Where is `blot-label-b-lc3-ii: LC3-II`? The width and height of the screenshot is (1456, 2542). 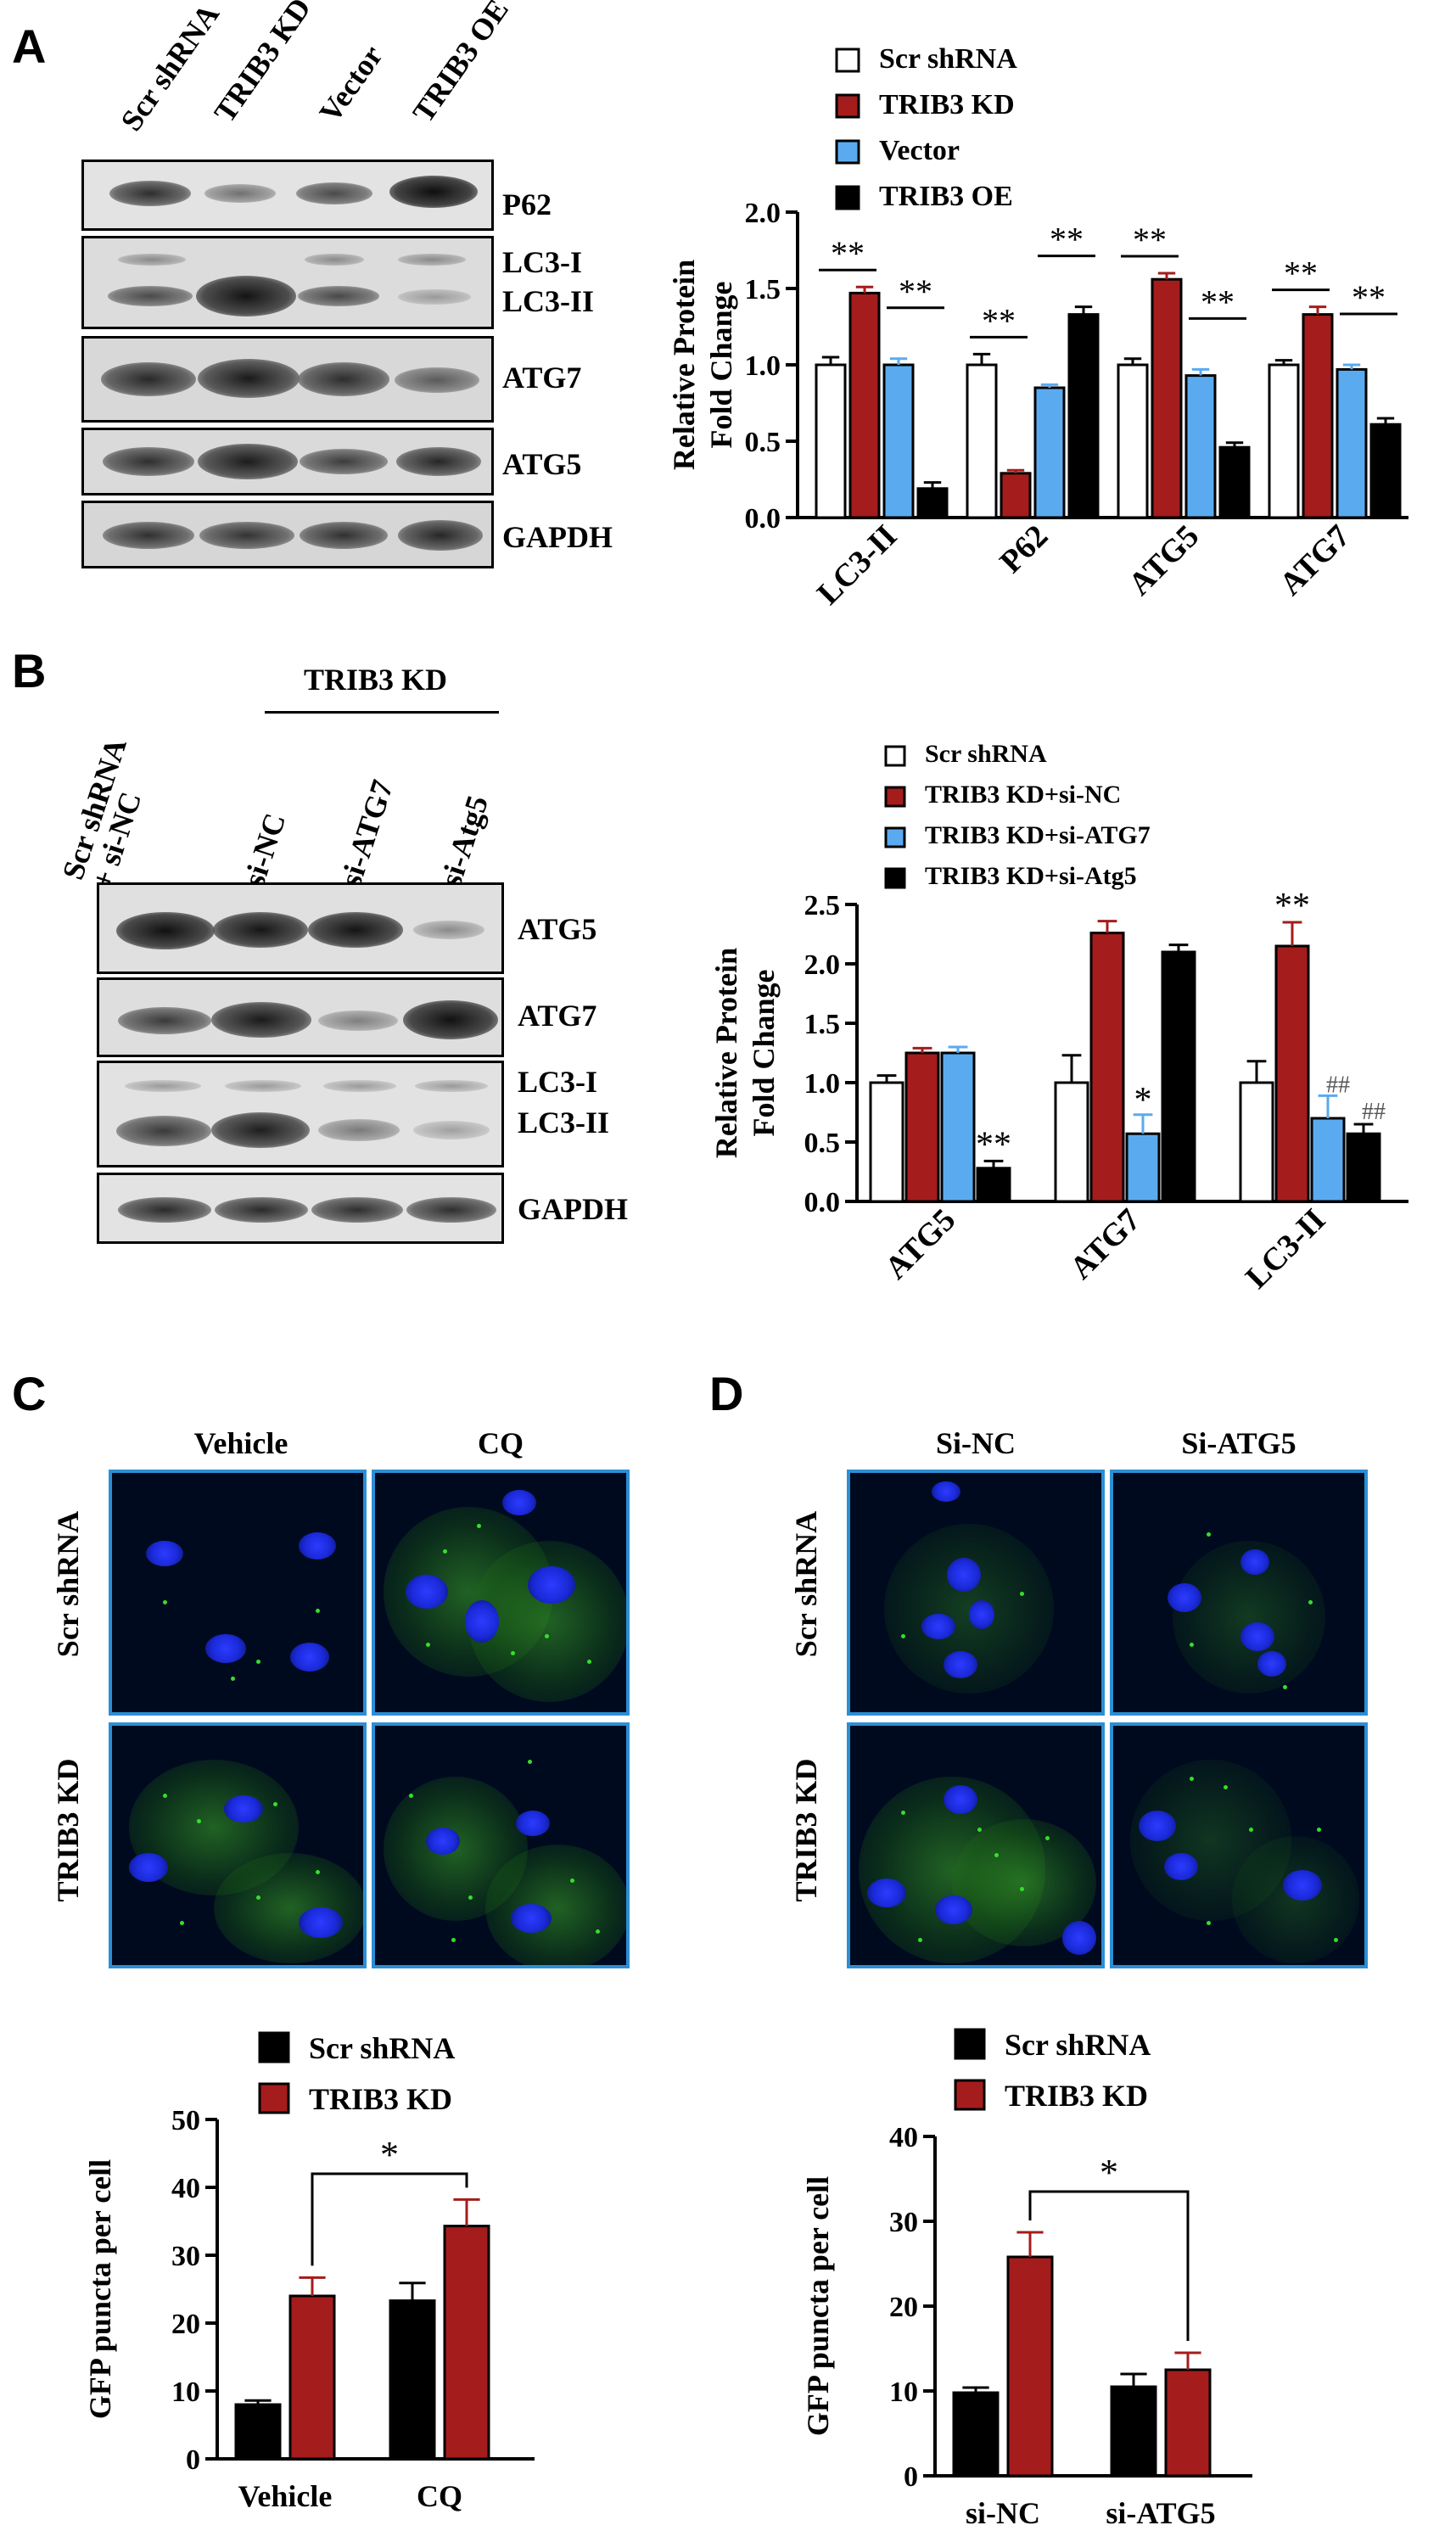 blot-label-b-lc3-ii: LC3-II is located at coordinates (564, 1122).